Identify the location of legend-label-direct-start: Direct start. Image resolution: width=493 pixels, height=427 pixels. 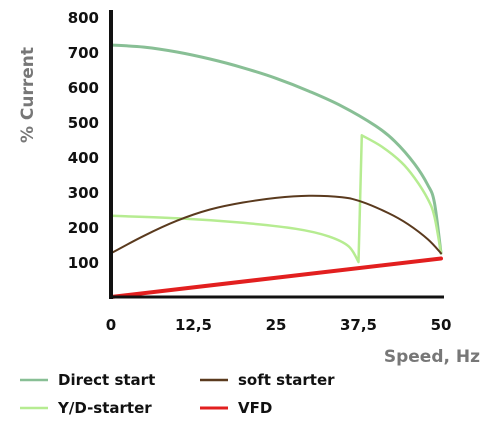
(106, 380).